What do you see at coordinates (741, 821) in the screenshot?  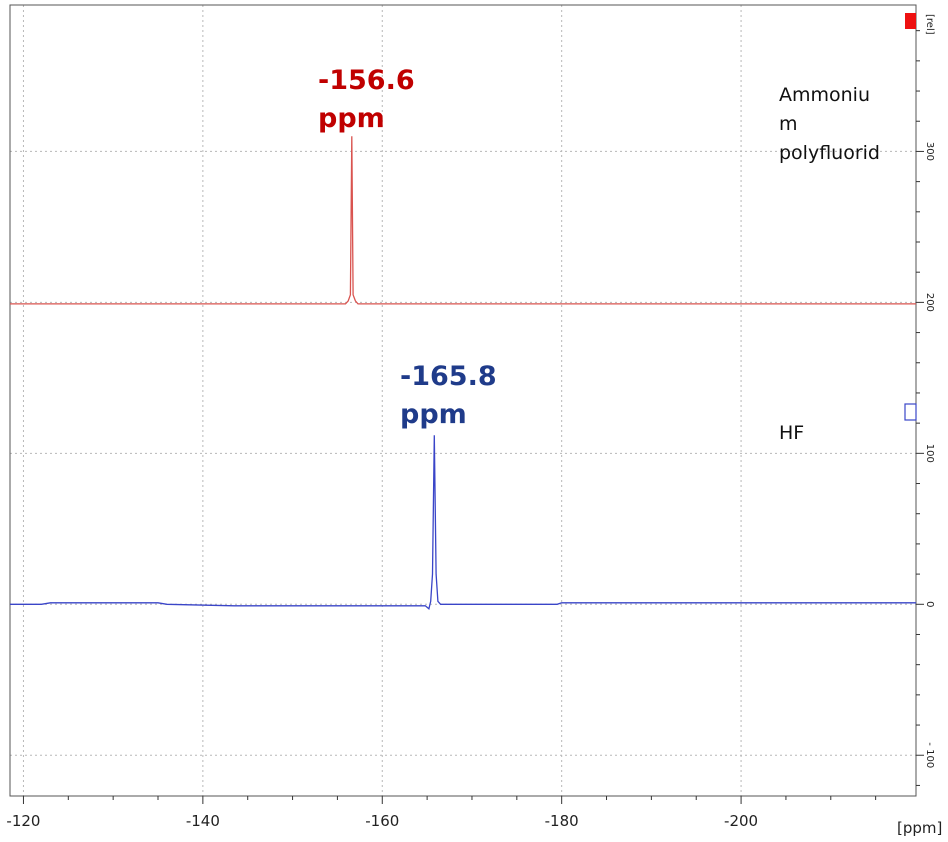 I see `x-tick-label: -200` at bounding box center [741, 821].